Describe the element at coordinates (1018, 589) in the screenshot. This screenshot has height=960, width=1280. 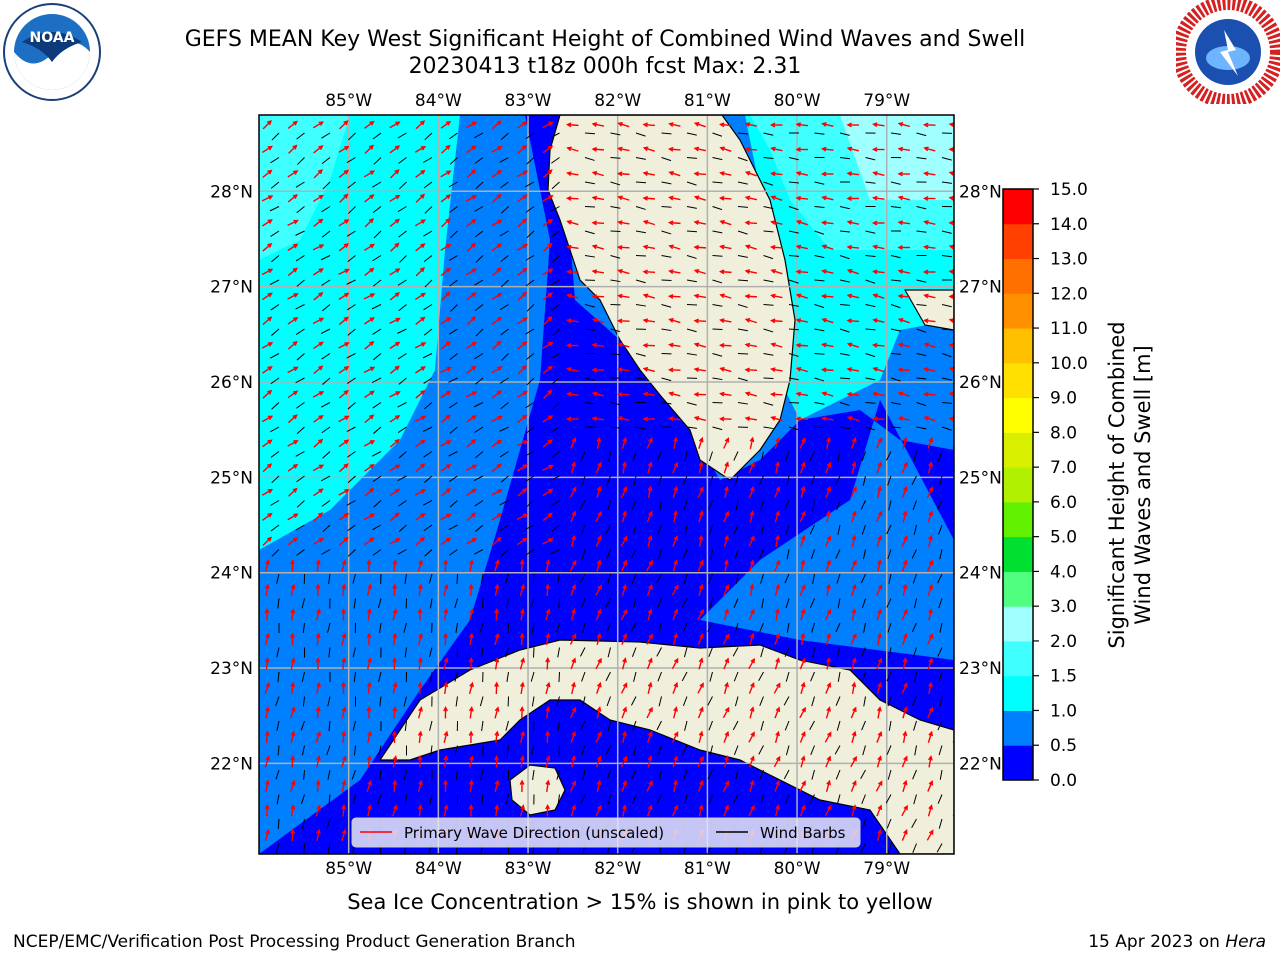
I see `colorbar-segment` at that location.